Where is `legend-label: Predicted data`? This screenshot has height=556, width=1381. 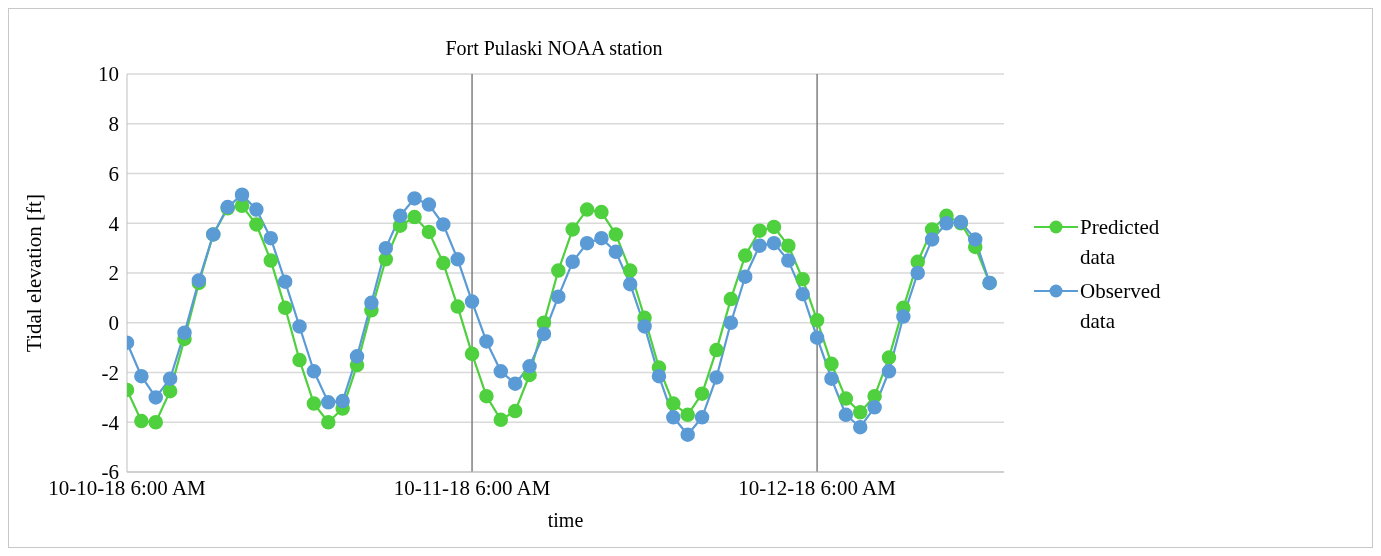
legend-label: Predicted data is located at coordinates (1120, 242).